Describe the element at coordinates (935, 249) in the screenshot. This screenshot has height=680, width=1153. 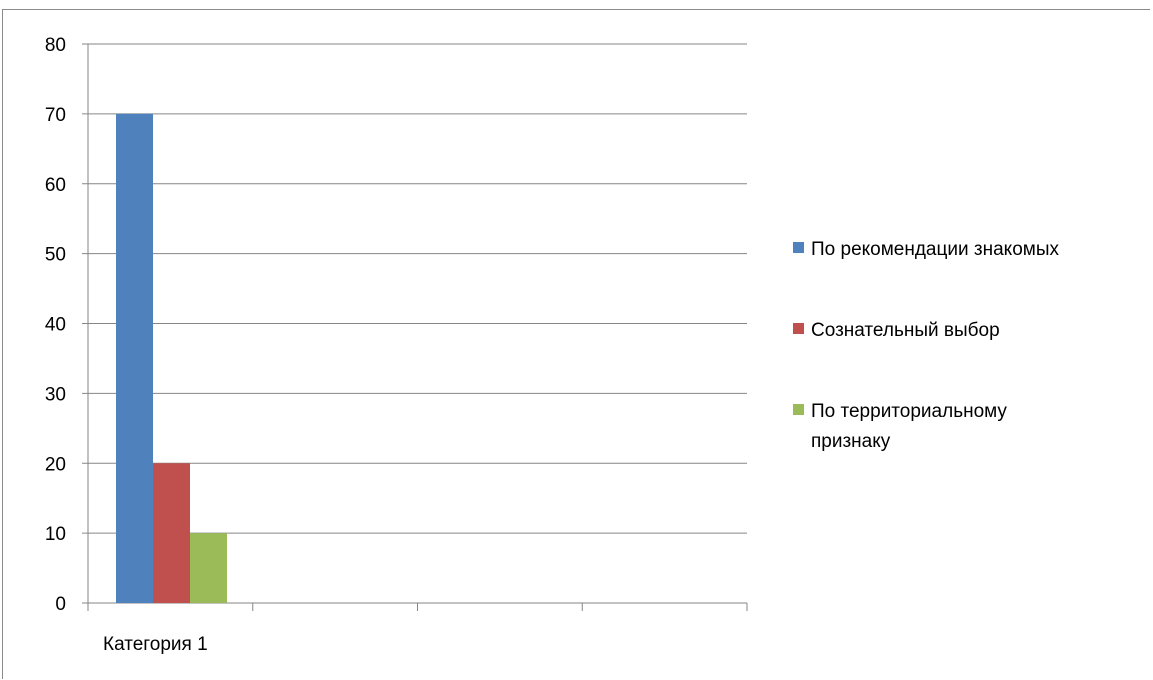
I see `legend-label-1: По рекомендации знакомых` at that location.